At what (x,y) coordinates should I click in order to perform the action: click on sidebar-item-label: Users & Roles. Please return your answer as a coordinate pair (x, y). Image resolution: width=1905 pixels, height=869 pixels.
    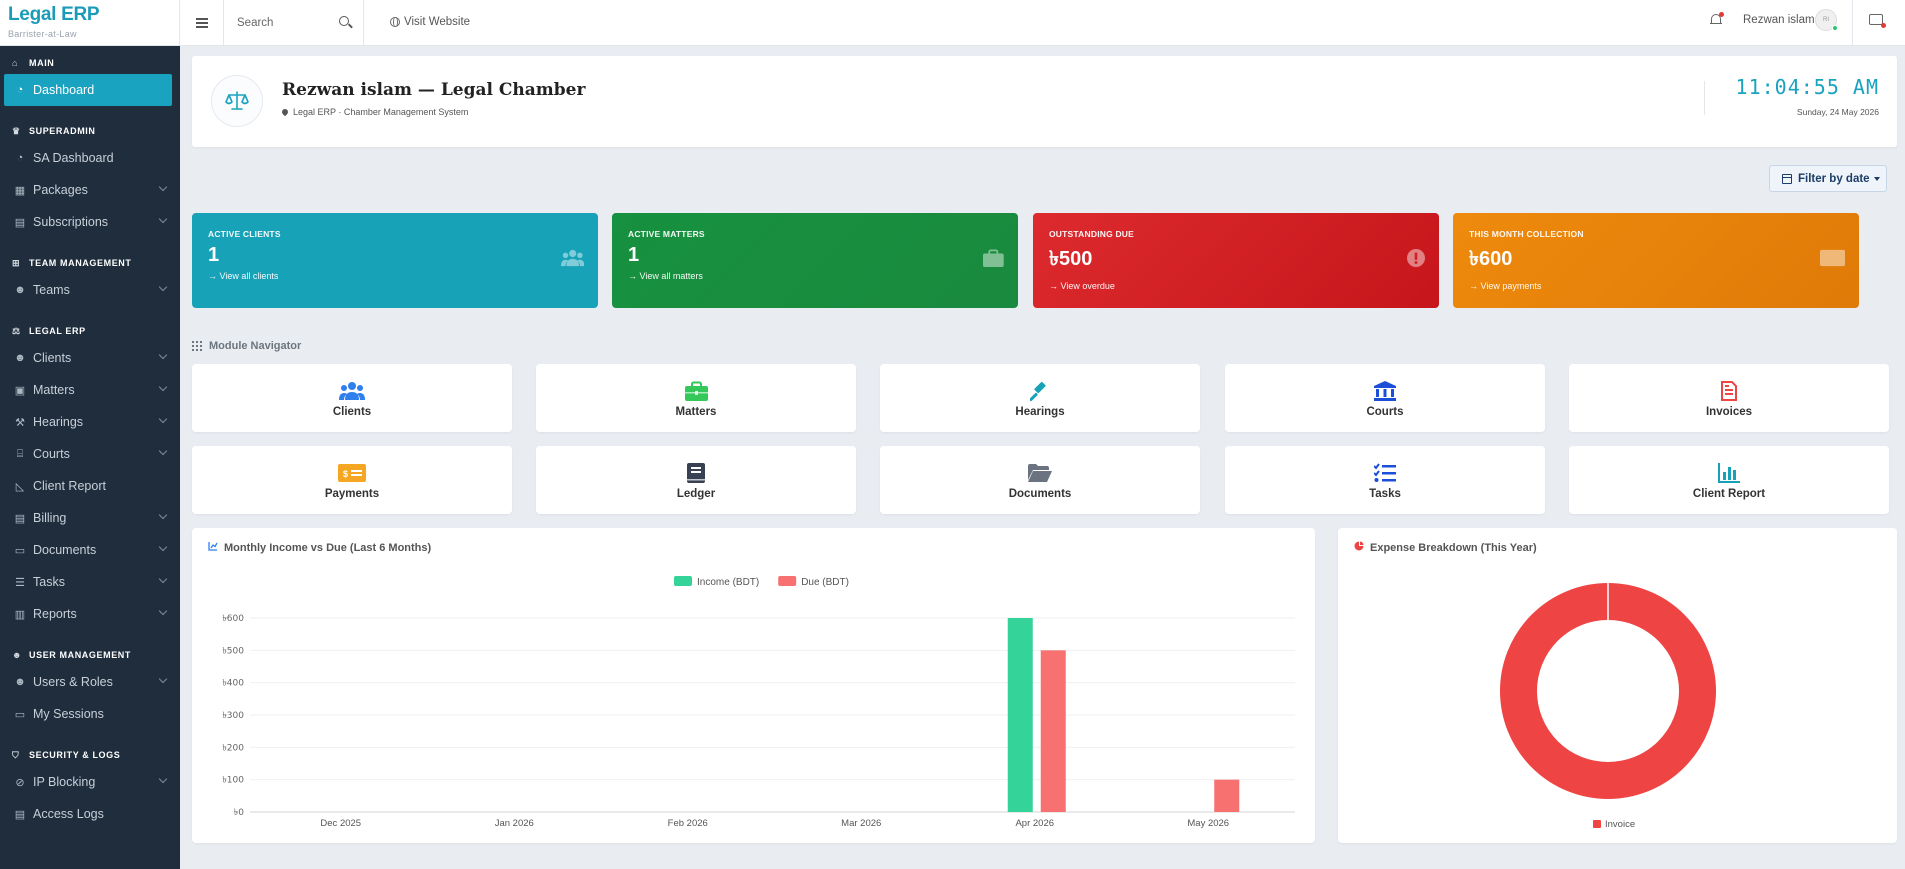
    Looking at the image, I should click on (73, 682).